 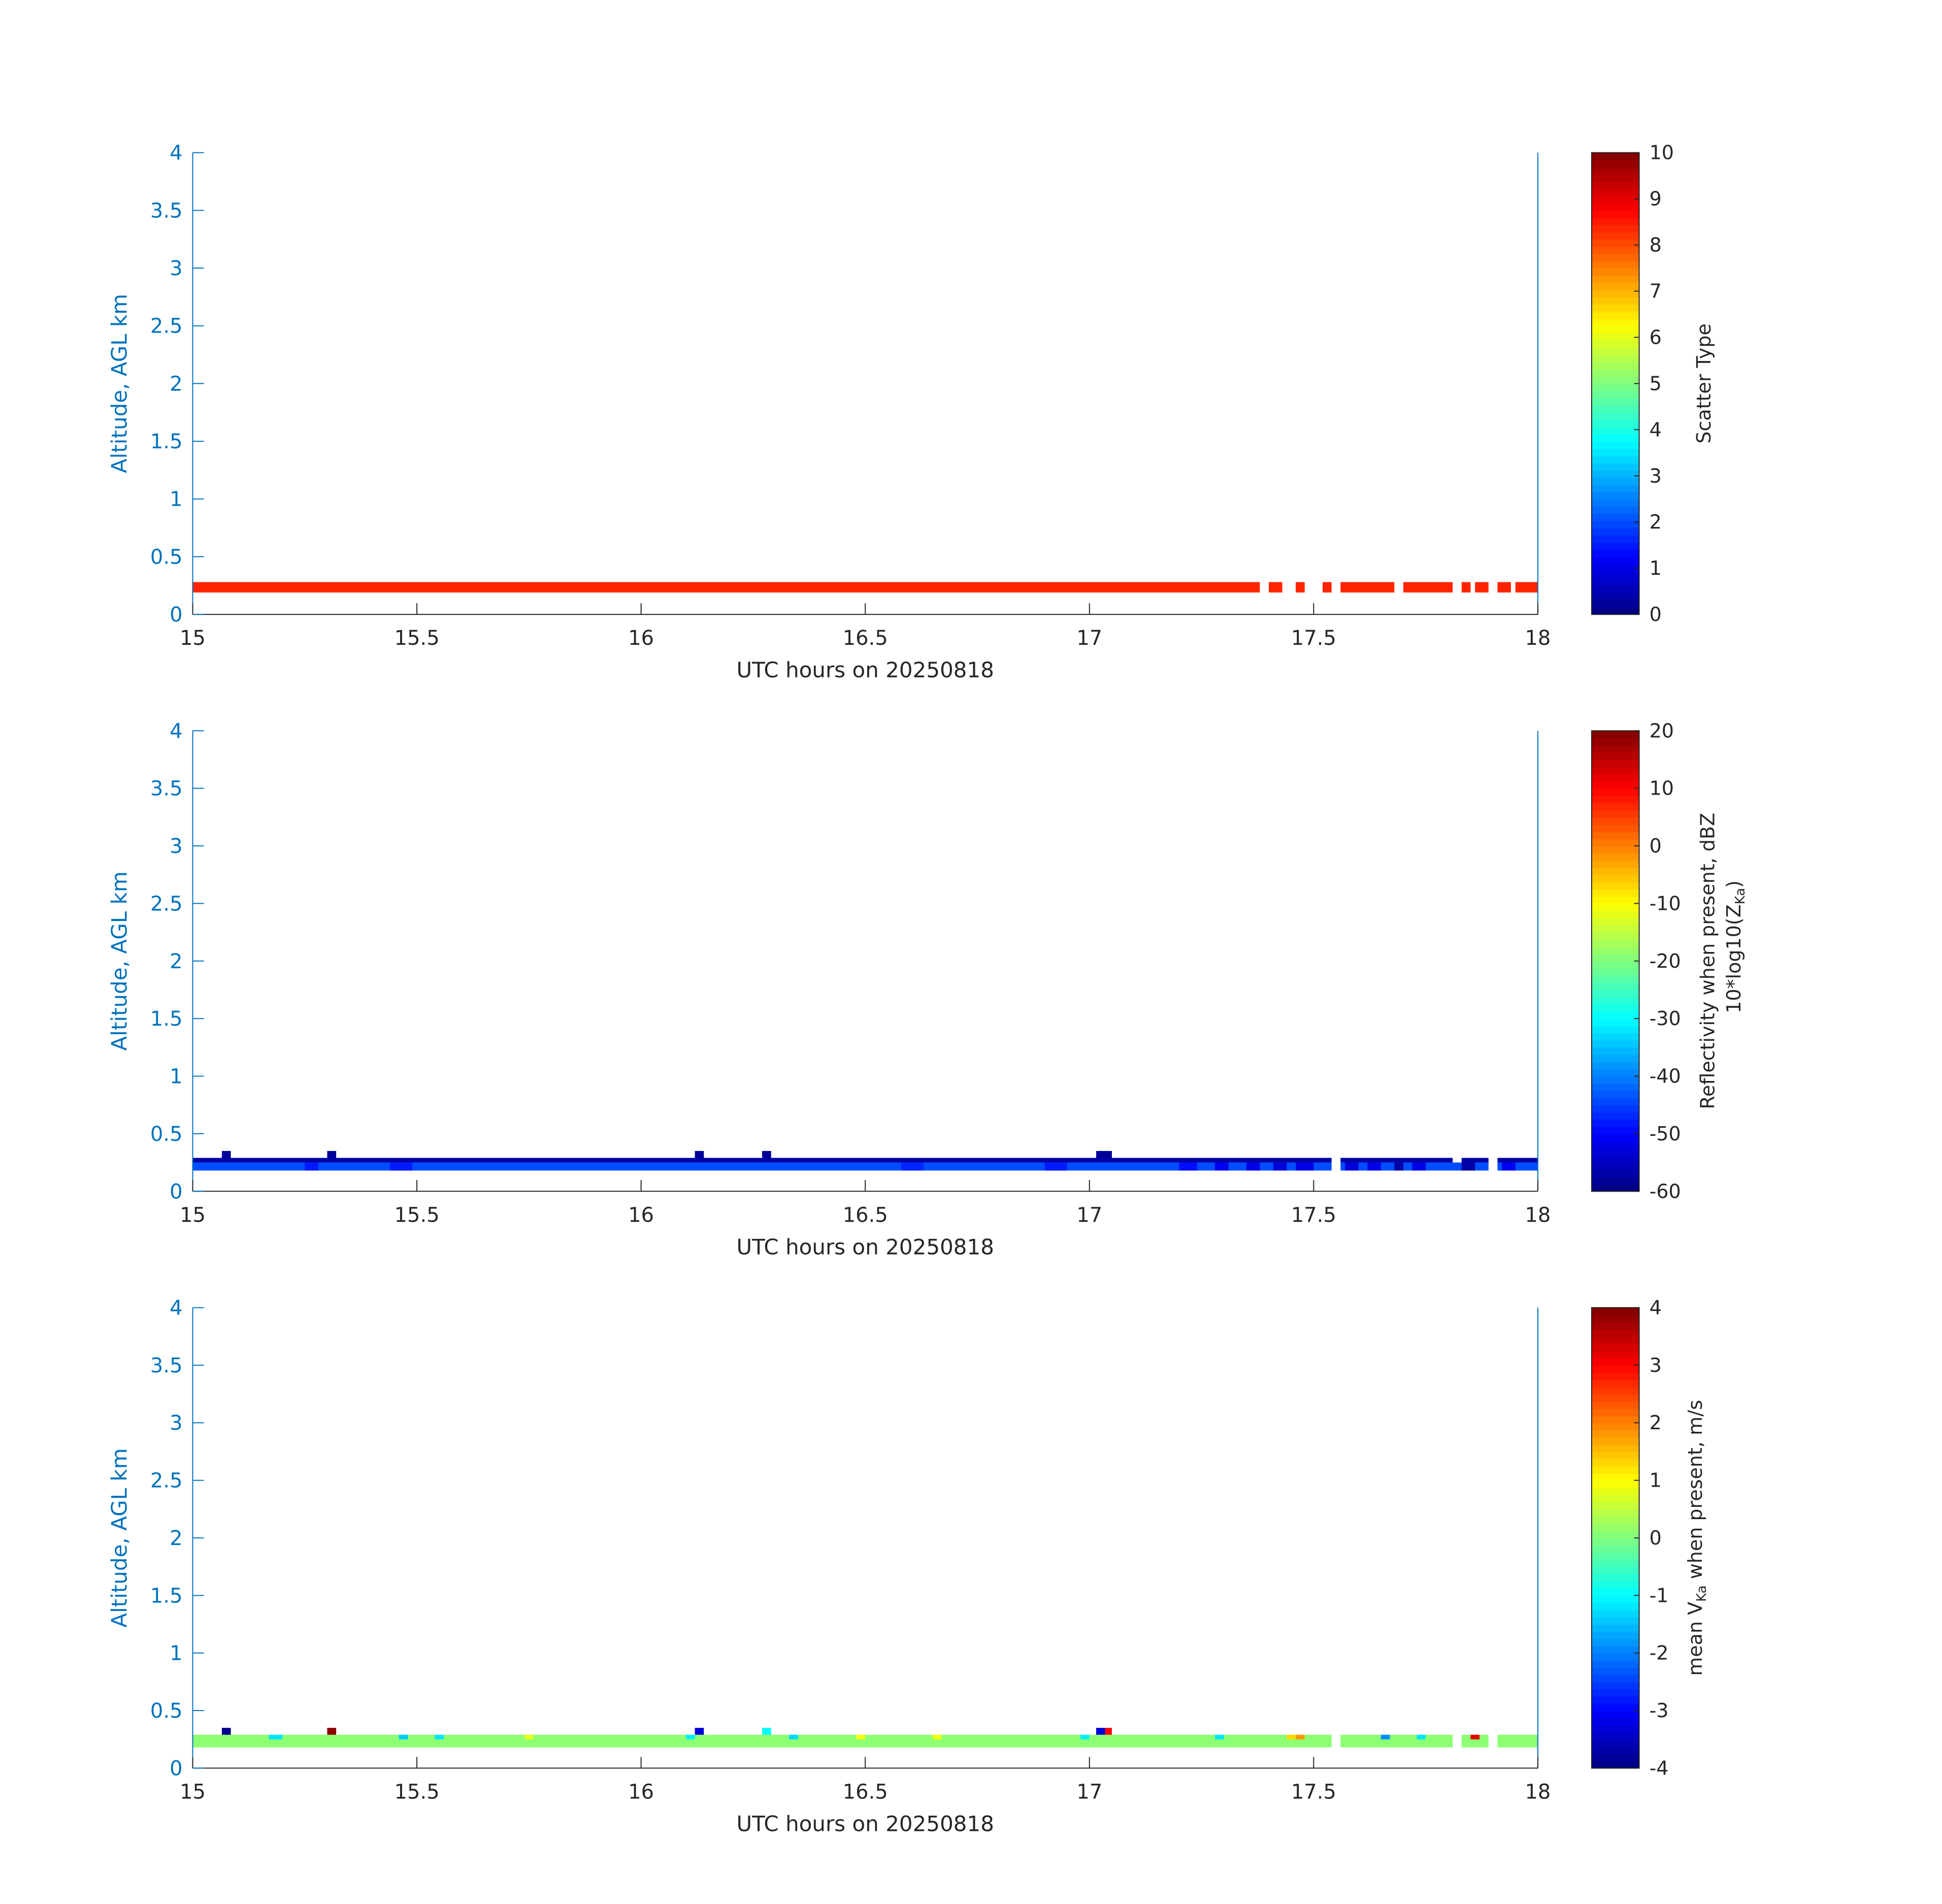 What do you see at coordinates (176, 1654) in the screenshot?
I see `y-tick-label: 1` at bounding box center [176, 1654].